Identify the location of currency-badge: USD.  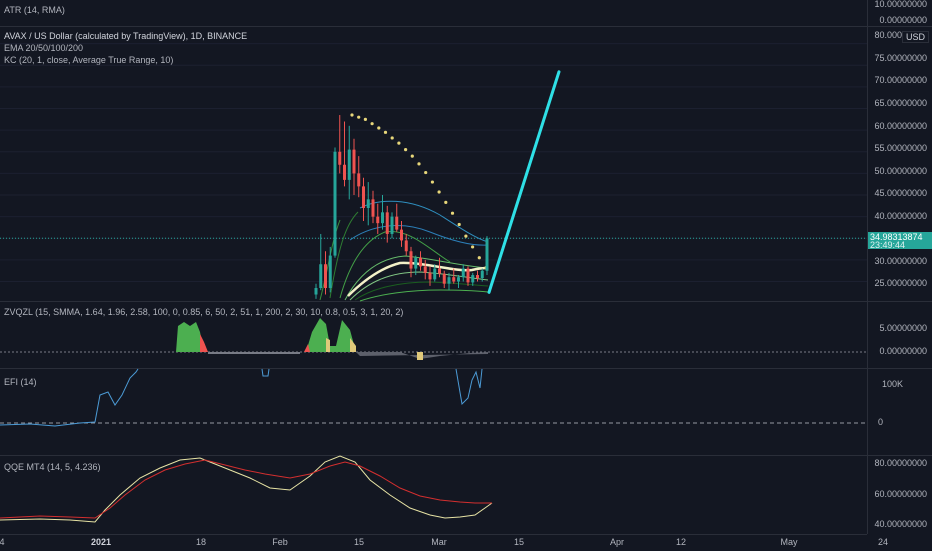
(915, 37).